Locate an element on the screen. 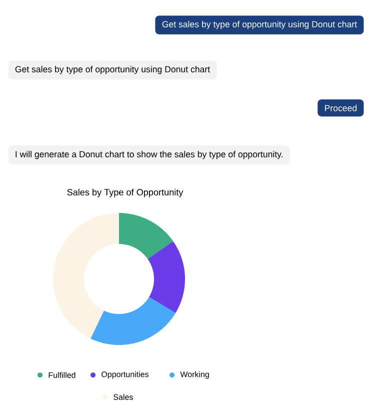 Image resolution: width=372 pixels, height=411 pixels. legend-label: Sales is located at coordinates (123, 397).